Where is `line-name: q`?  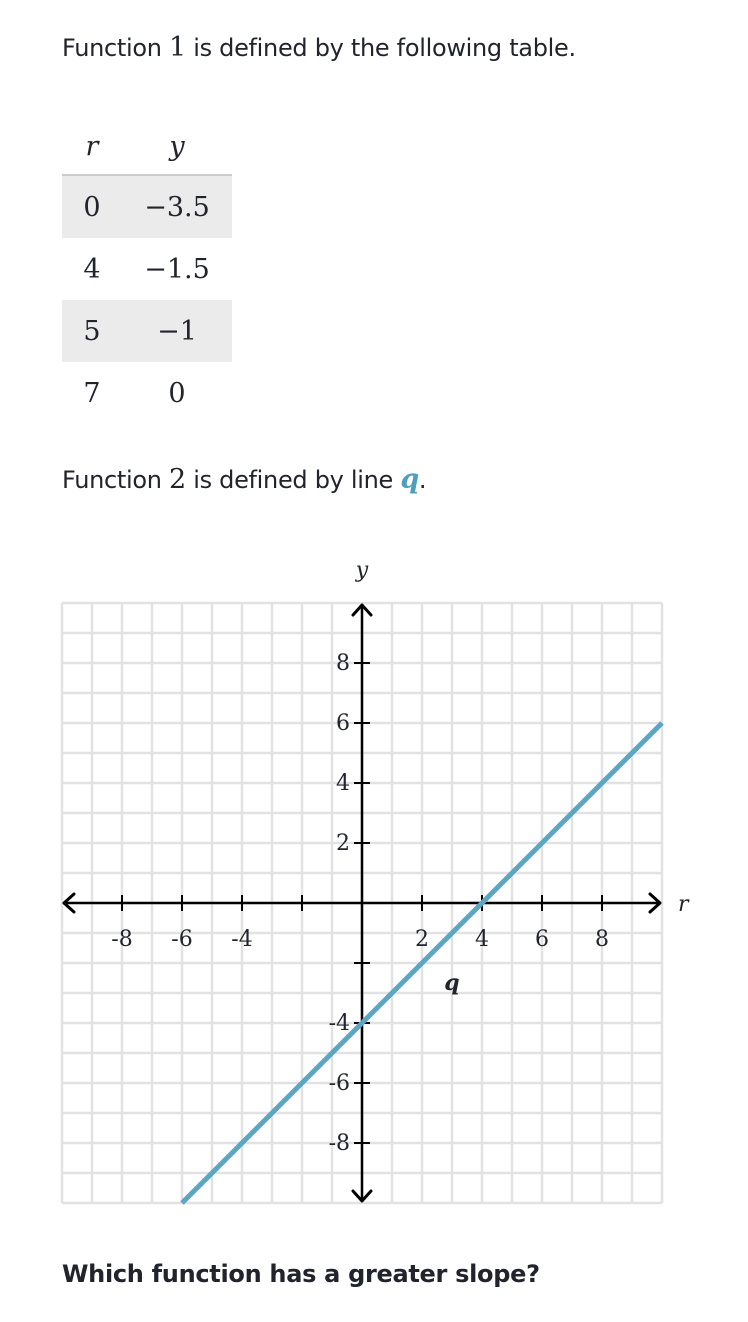 line-name: q is located at coordinates (409, 479).